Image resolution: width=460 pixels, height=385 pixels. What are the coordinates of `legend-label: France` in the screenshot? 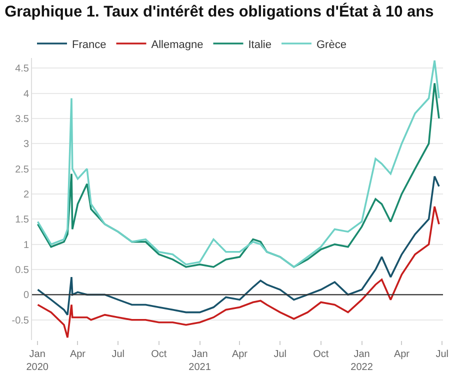 It's located at (89, 44).